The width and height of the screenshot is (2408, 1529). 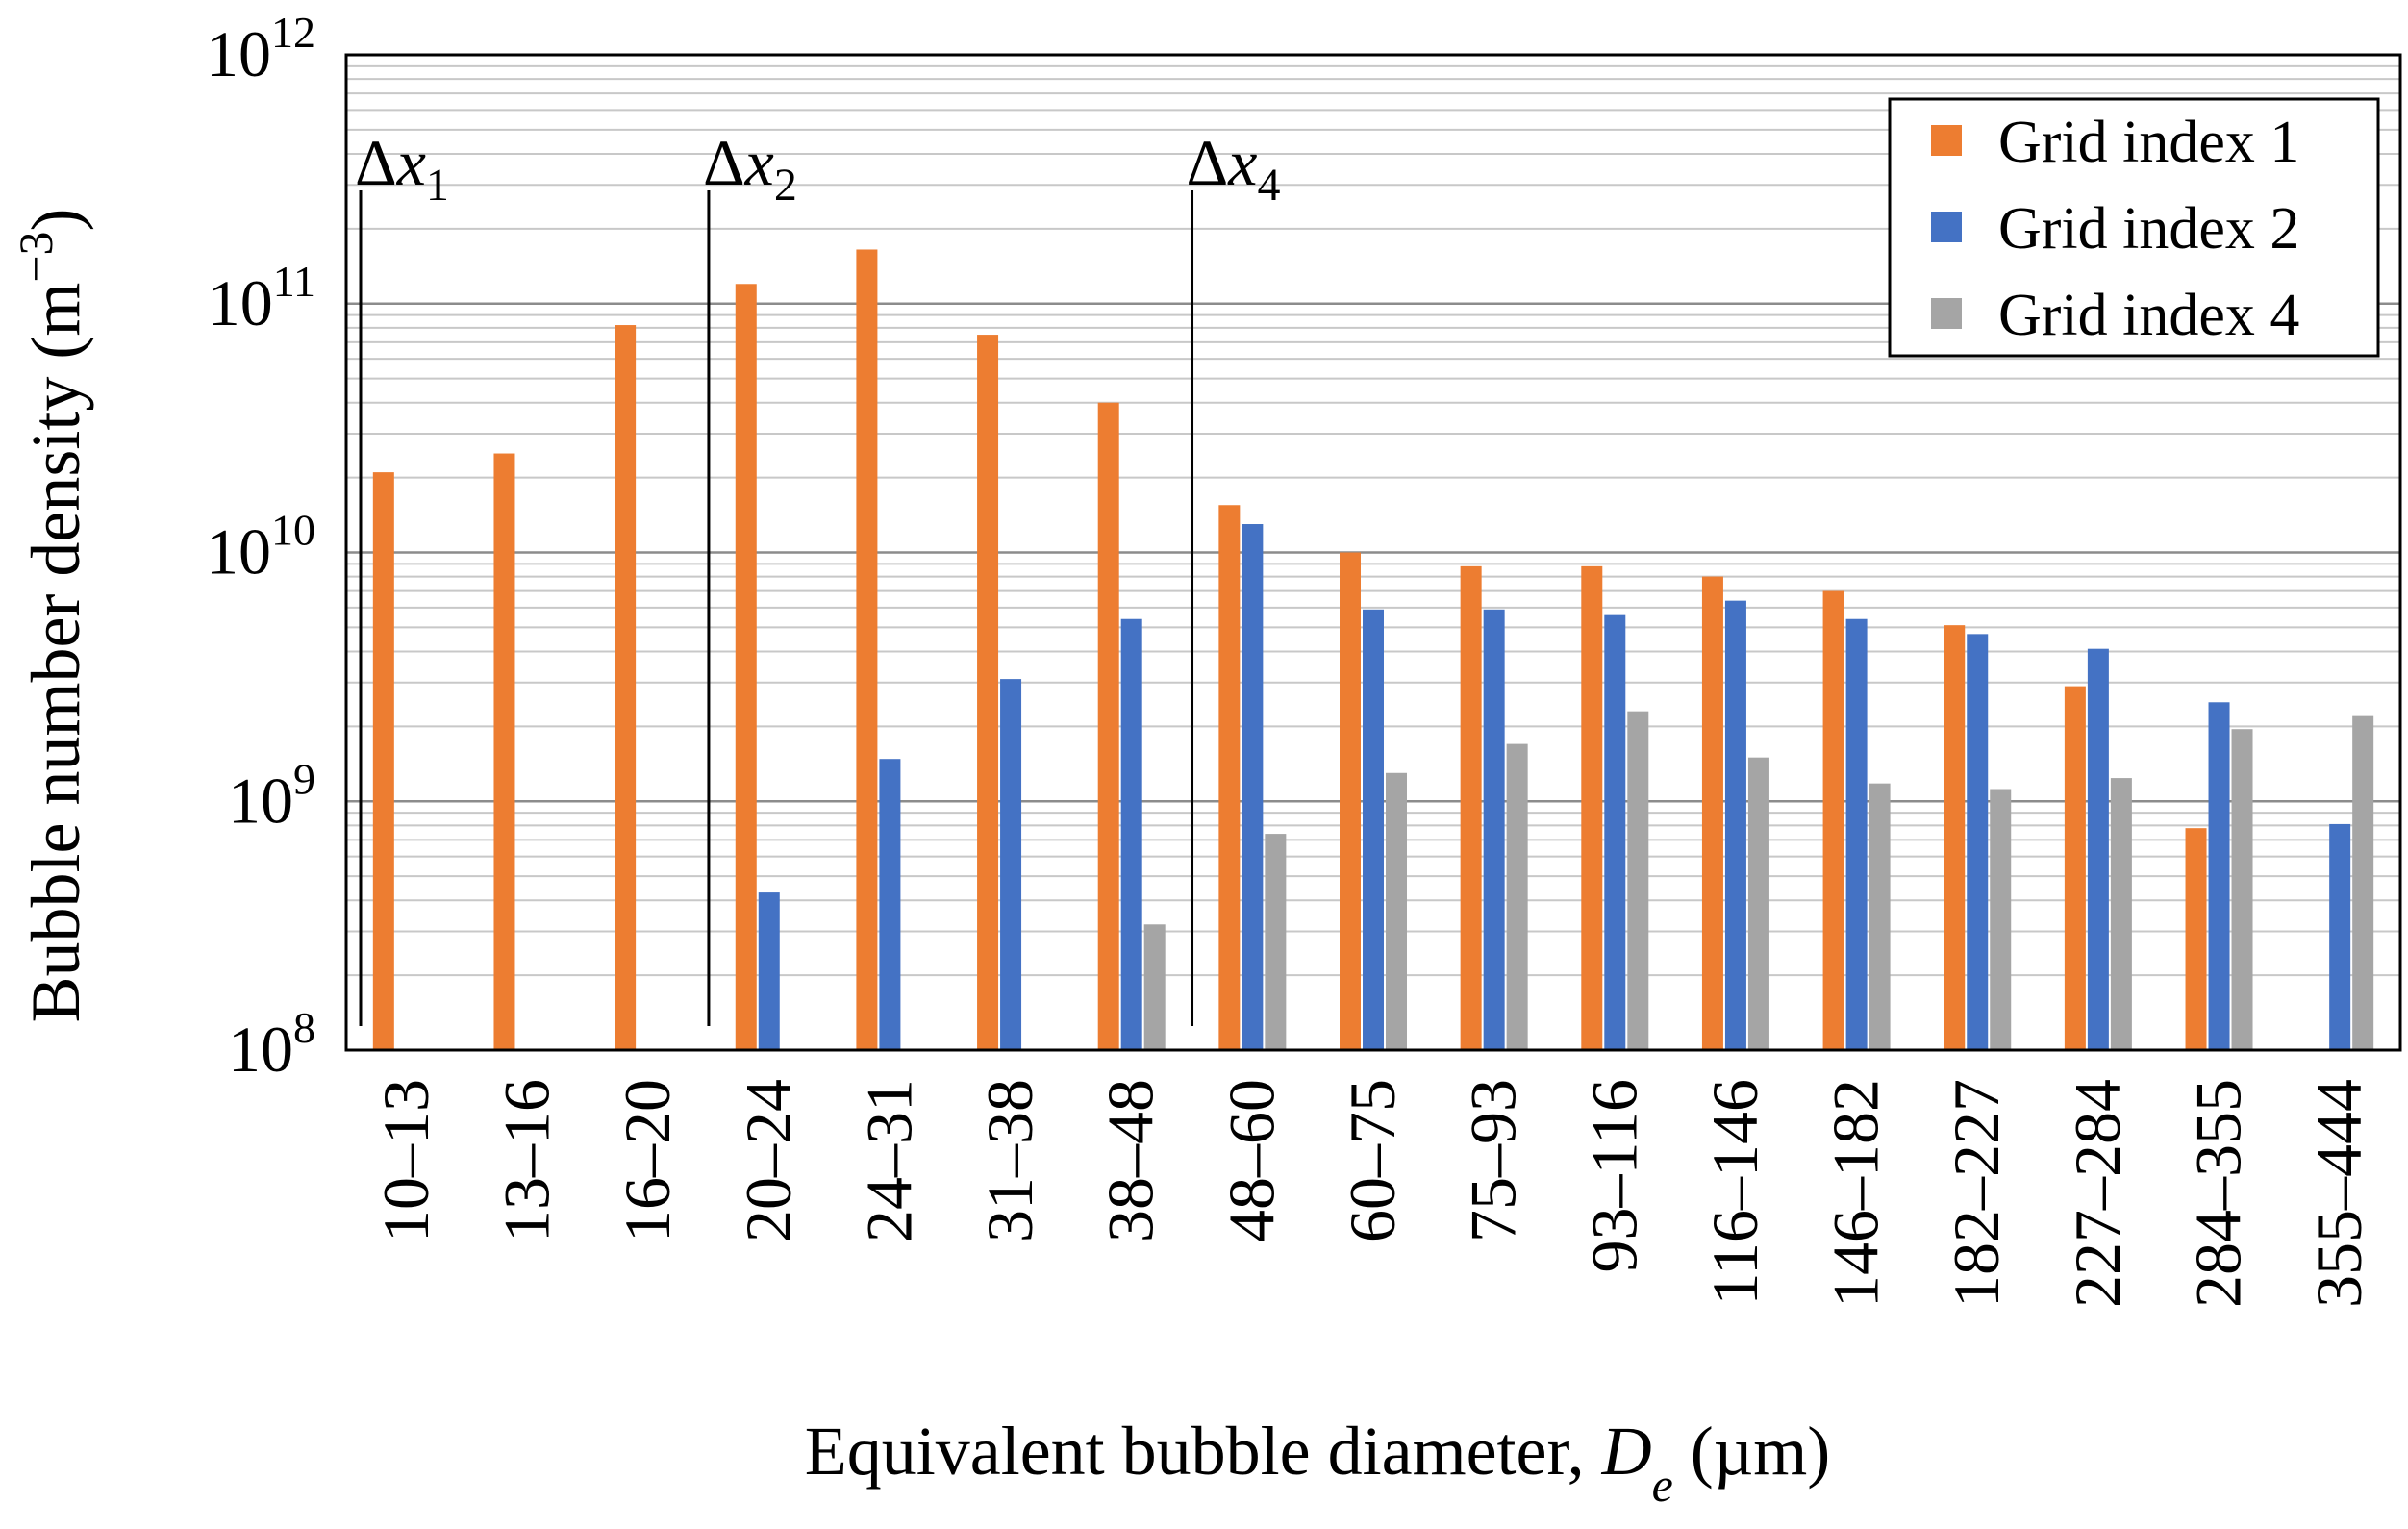 What do you see at coordinates (2148, 315) in the screenshot?
I see `legend-label: Grid index 4` at bounding box center [2148, 315].